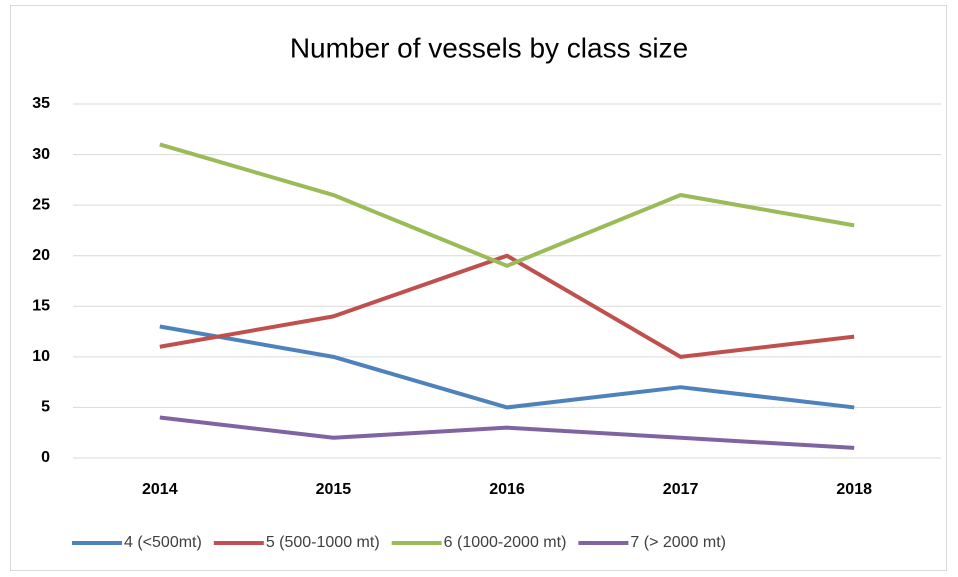 The width and height of the screenshot is (958, 577). I want to click on legend-label: 4 (<500mt), so click(163, 542).